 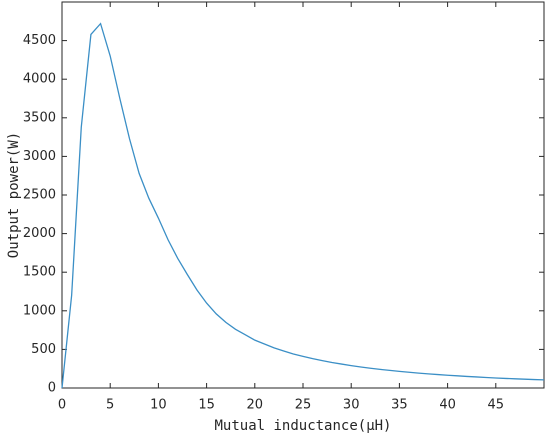 What do you see at coordinates (303, 405) in the screenshot?
I see `x-tick-label: 25` at bounding box center [303, 405].